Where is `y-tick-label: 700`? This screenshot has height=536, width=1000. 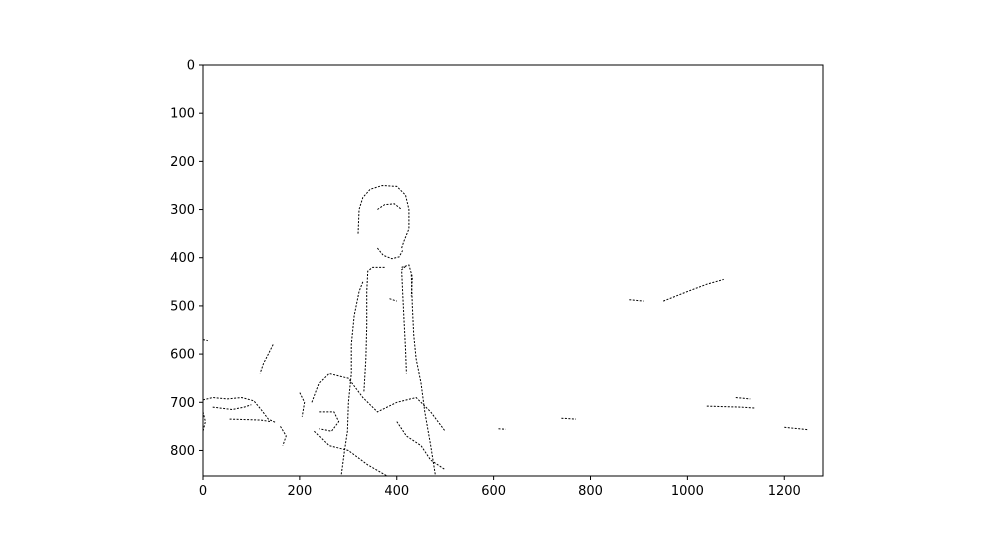
y-tick-label: 700 is located at coordinates (182, 403).